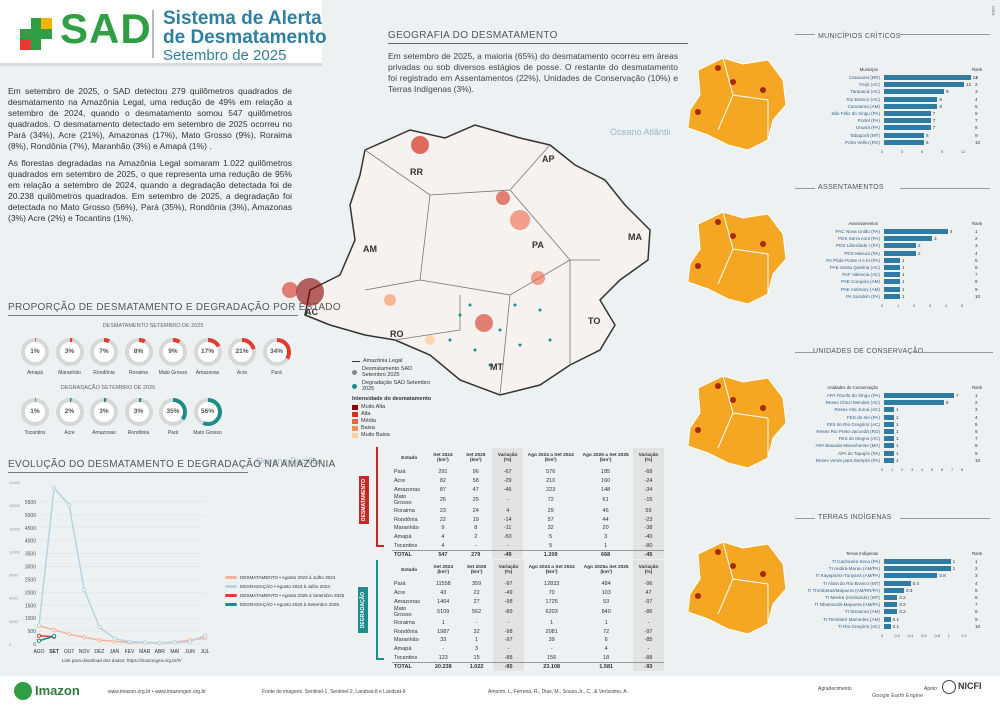 This screenshot has width=1000, height=707. Describe the element at coordinates (862, 142) in the screenshot. I see `ranking-item-label: Porto Velho (RO)` at that location.